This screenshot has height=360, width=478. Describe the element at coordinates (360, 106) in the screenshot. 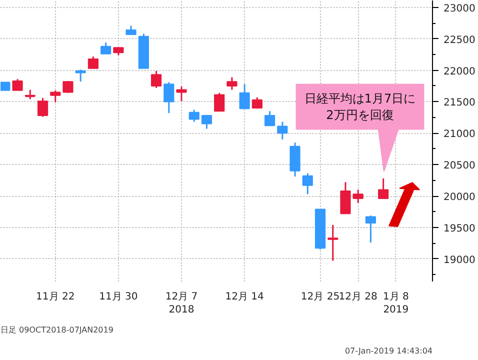

I see `annotation: 日経平均は1月7日に 2万円を回復` at that location.